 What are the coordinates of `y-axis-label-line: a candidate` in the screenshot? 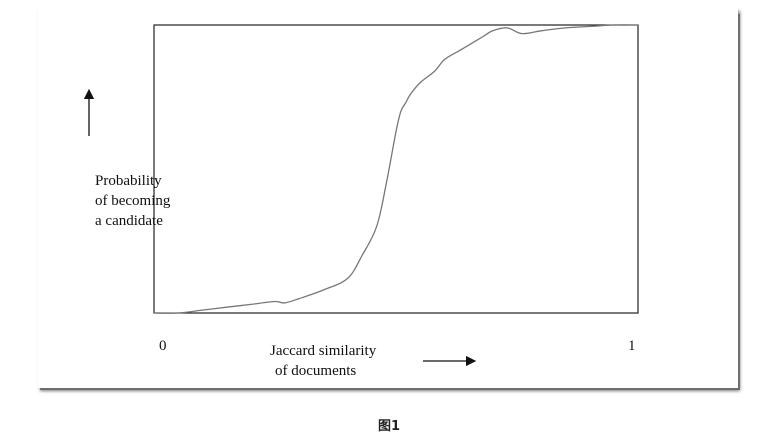 It's located at (129, 221).